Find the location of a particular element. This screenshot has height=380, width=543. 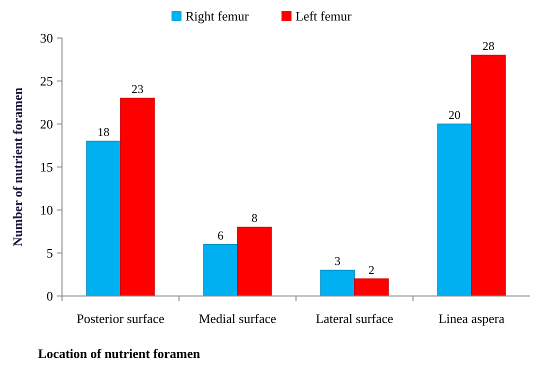

data-label: 28 is located at coordinates (488, 46).